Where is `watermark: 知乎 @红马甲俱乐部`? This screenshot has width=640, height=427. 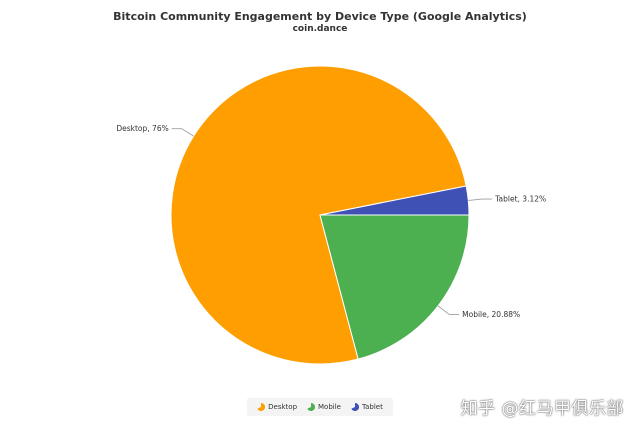
watermark: 知乎 @红马甲俱乐部 is located at coordinates (542, 409).